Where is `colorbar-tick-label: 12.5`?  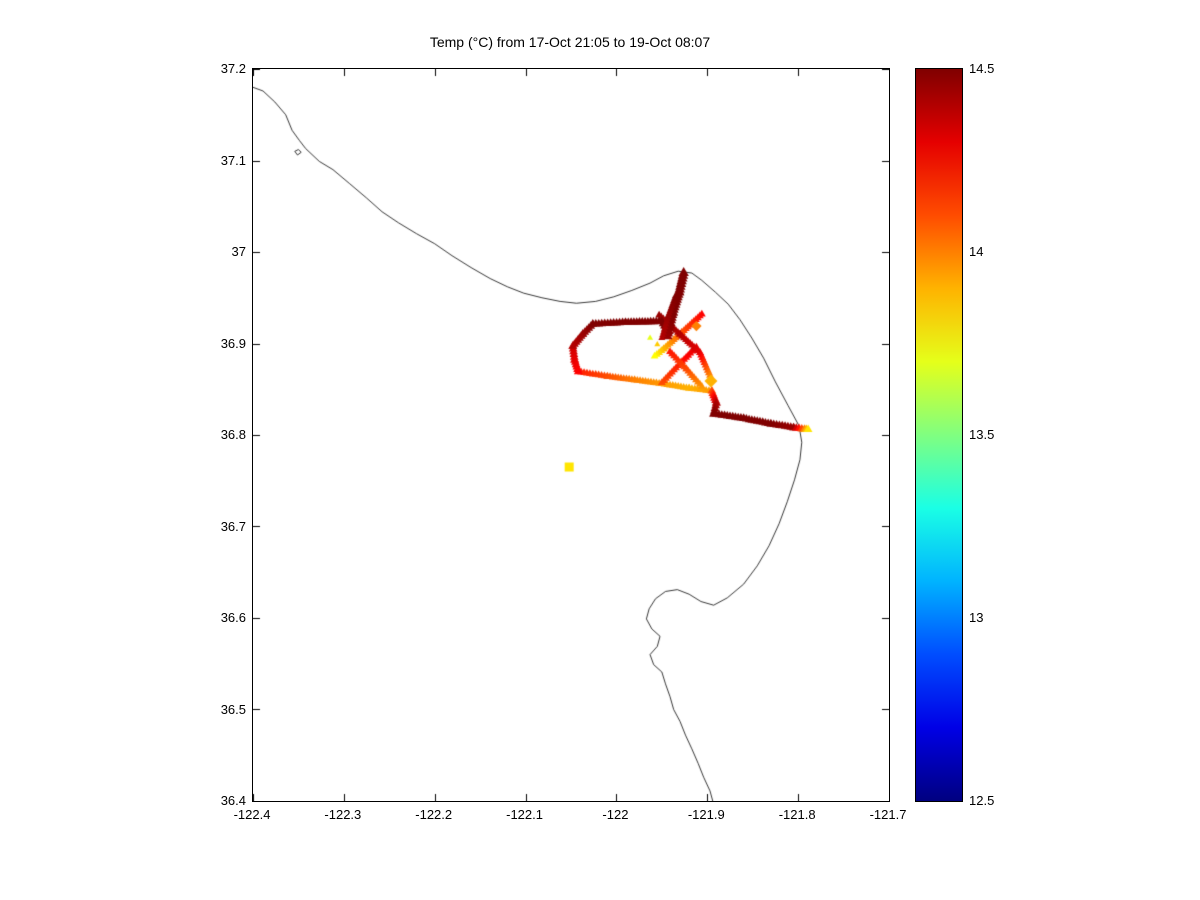 colorbar-tick-label: 12.5 is located at coordinates (982, 800).